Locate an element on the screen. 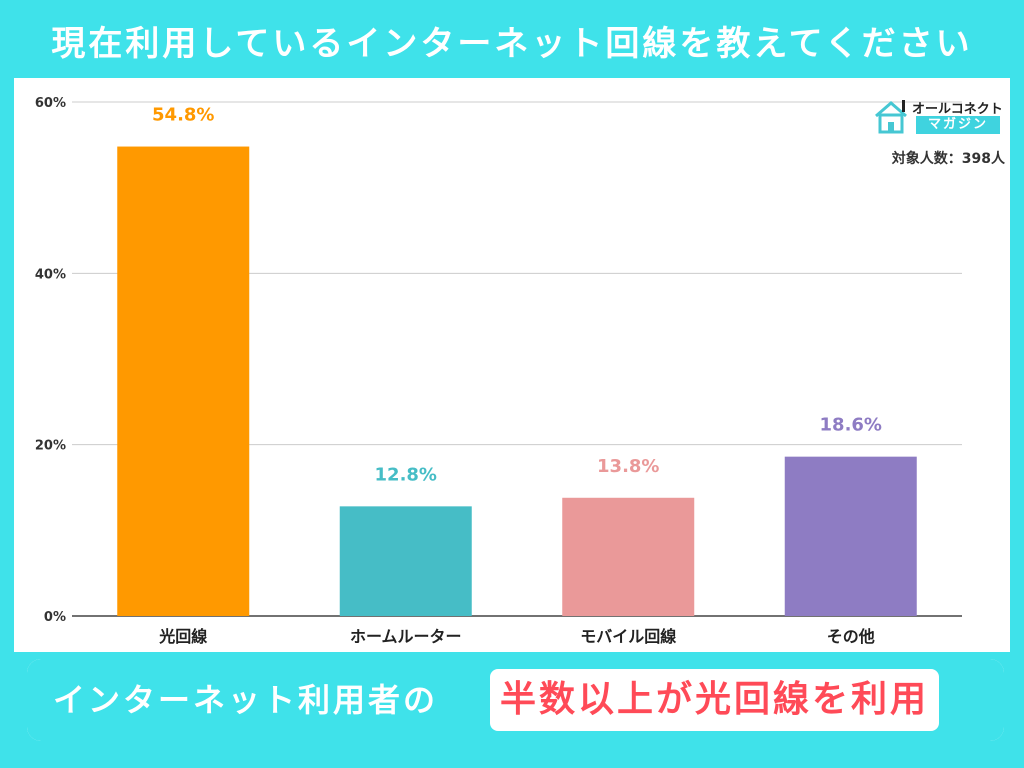 This screenshot has width=1024, height=768. x-tick-label: ホームルーター is located at coordinates (406, 636).